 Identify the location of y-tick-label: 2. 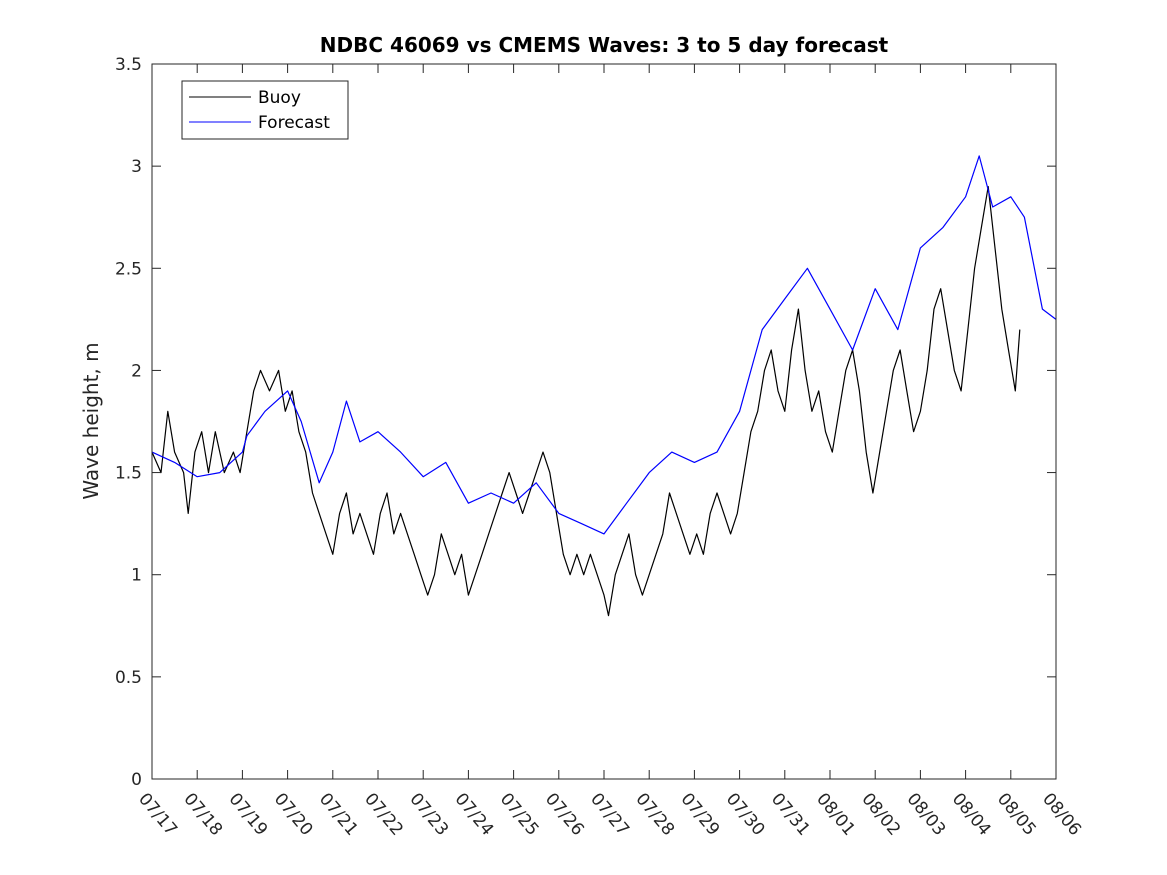
(136, 371).